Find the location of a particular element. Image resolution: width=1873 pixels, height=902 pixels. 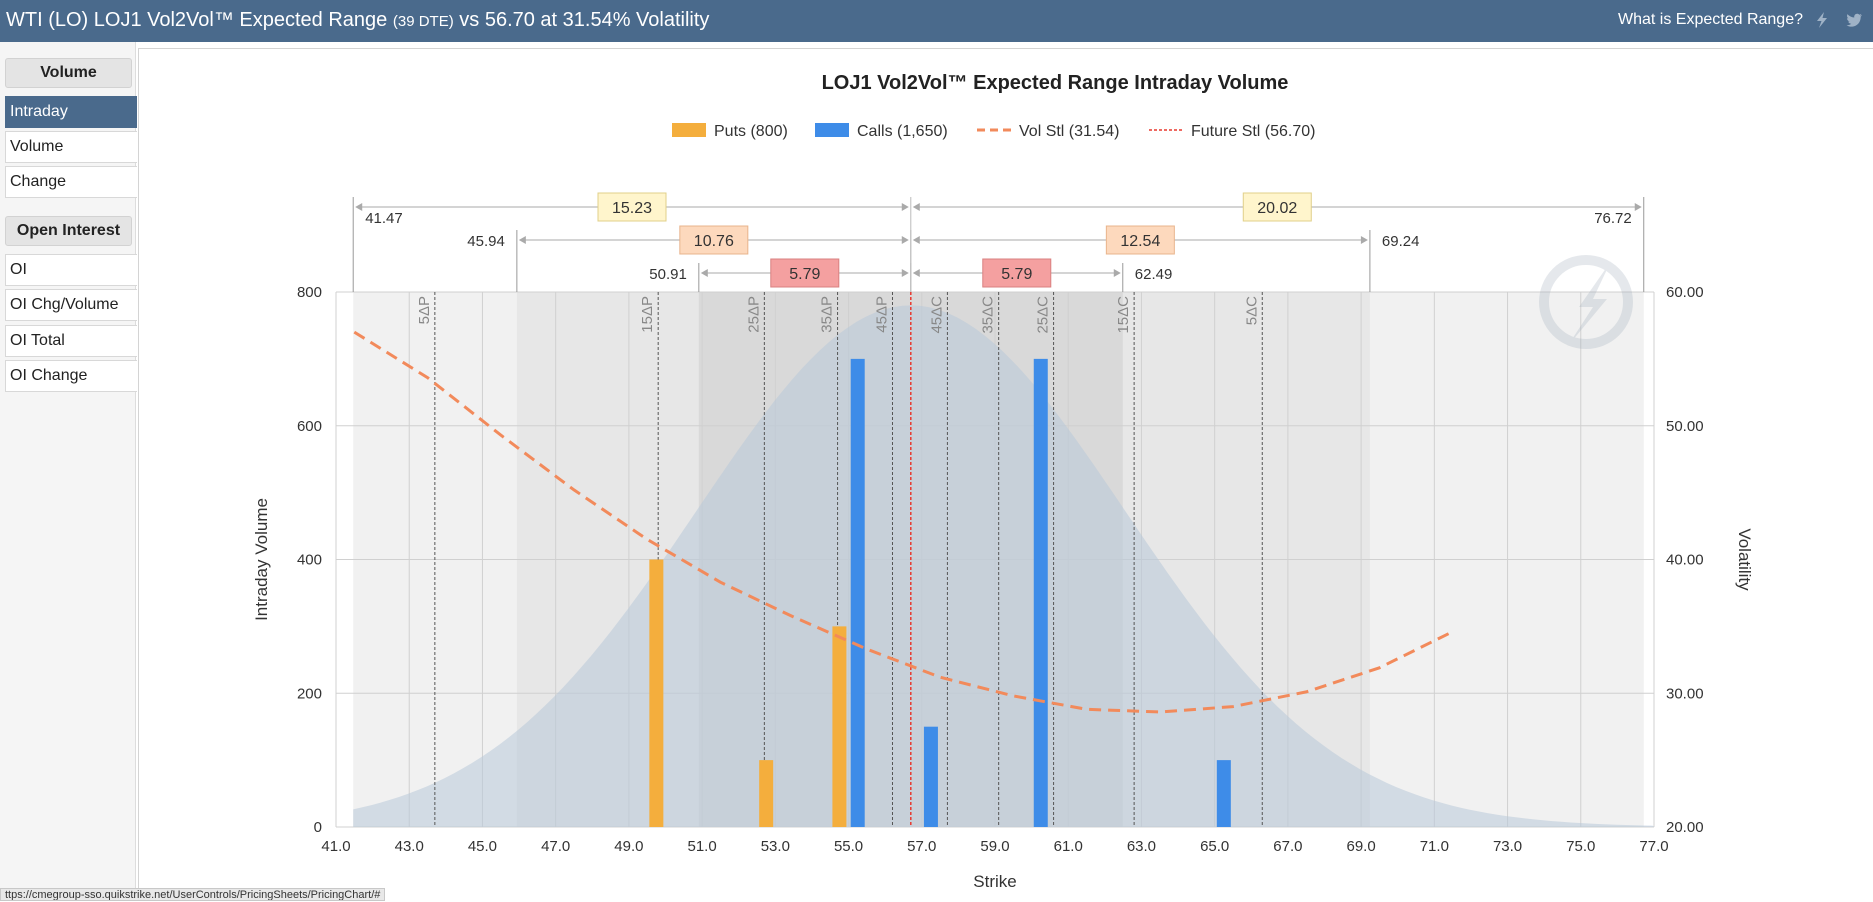

expected-range-bracket-1-arrow-right is located at coordinates (1117, 273).